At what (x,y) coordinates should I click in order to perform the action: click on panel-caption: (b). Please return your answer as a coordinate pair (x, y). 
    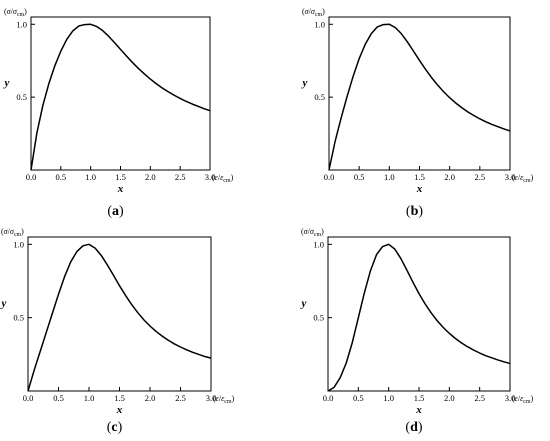
    Looking at the image, I should click on (414, 211).